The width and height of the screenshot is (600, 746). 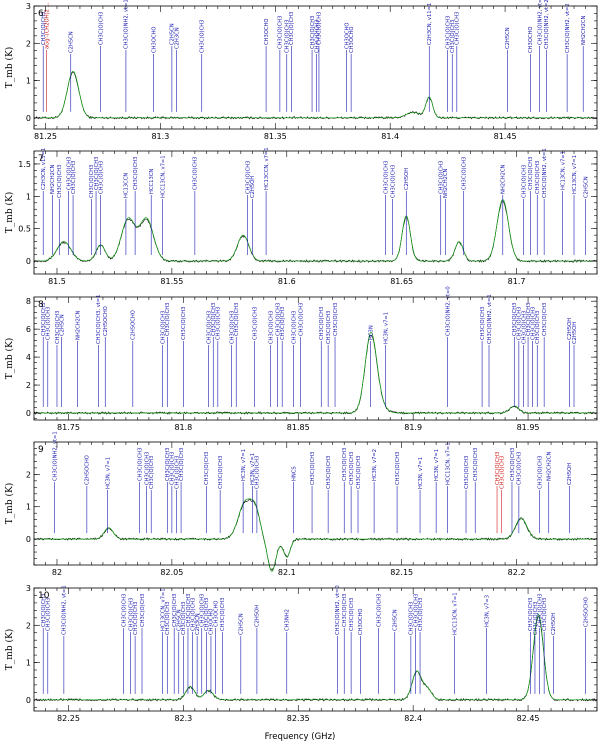 I want to click on y-tick-label: 0.5, so click(x=24, y=229).